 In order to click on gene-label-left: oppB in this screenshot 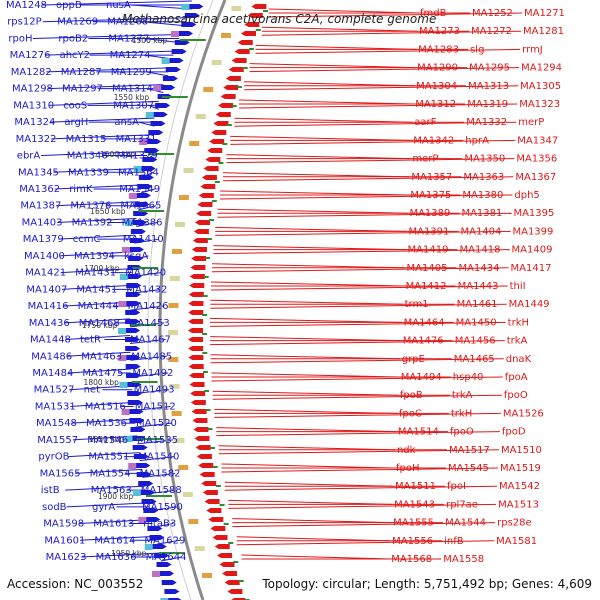, I will do `click(69, 5)`.